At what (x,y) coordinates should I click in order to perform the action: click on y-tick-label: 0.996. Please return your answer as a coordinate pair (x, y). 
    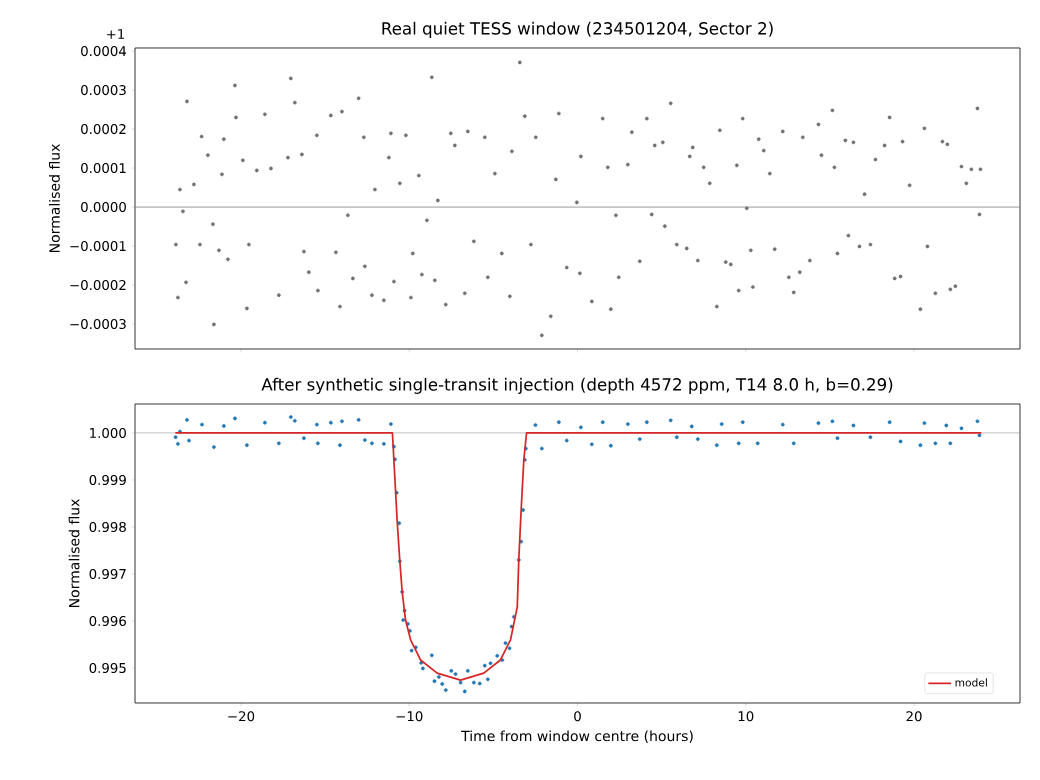
    Looking at the image, I should click on (107, 621).